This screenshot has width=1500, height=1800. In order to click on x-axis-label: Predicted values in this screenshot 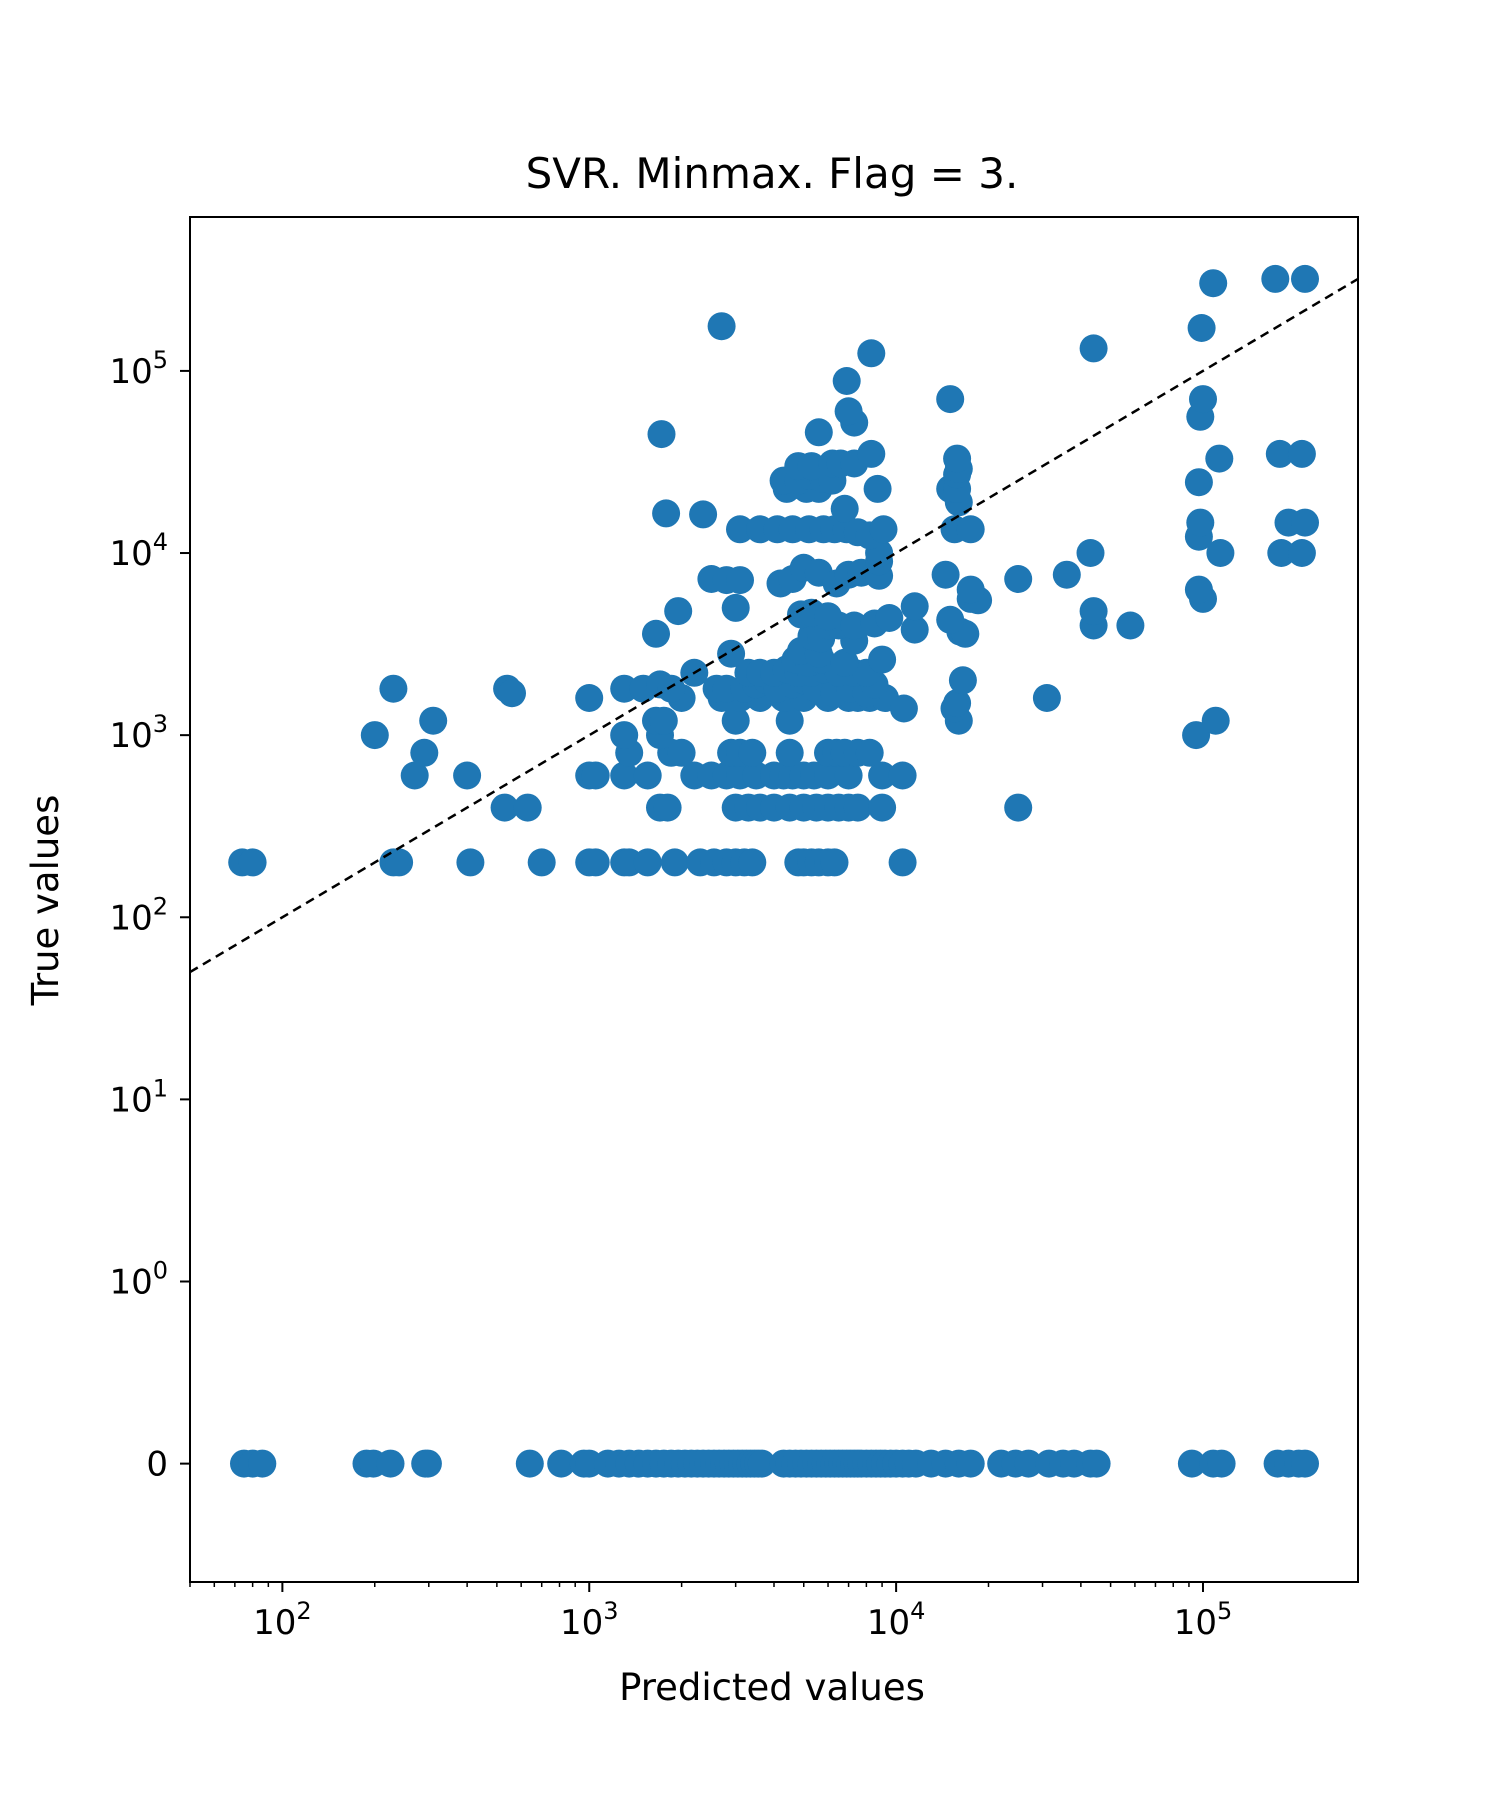, I will do `click(772, 1687)`.